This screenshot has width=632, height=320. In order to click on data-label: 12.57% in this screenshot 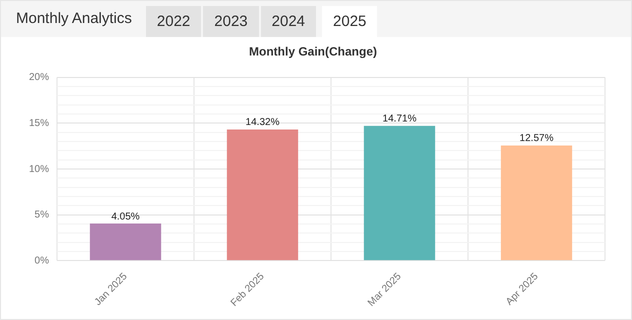, I will do `click(537, 138)`.